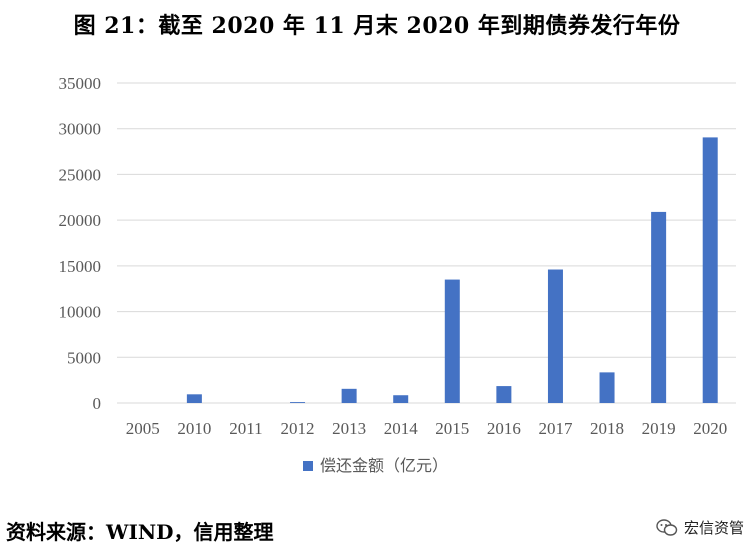  What do you see at coordinates (84, 357) in the screenshot?
I see `y-tick-label: 5000` at bounding box center [84, 357].